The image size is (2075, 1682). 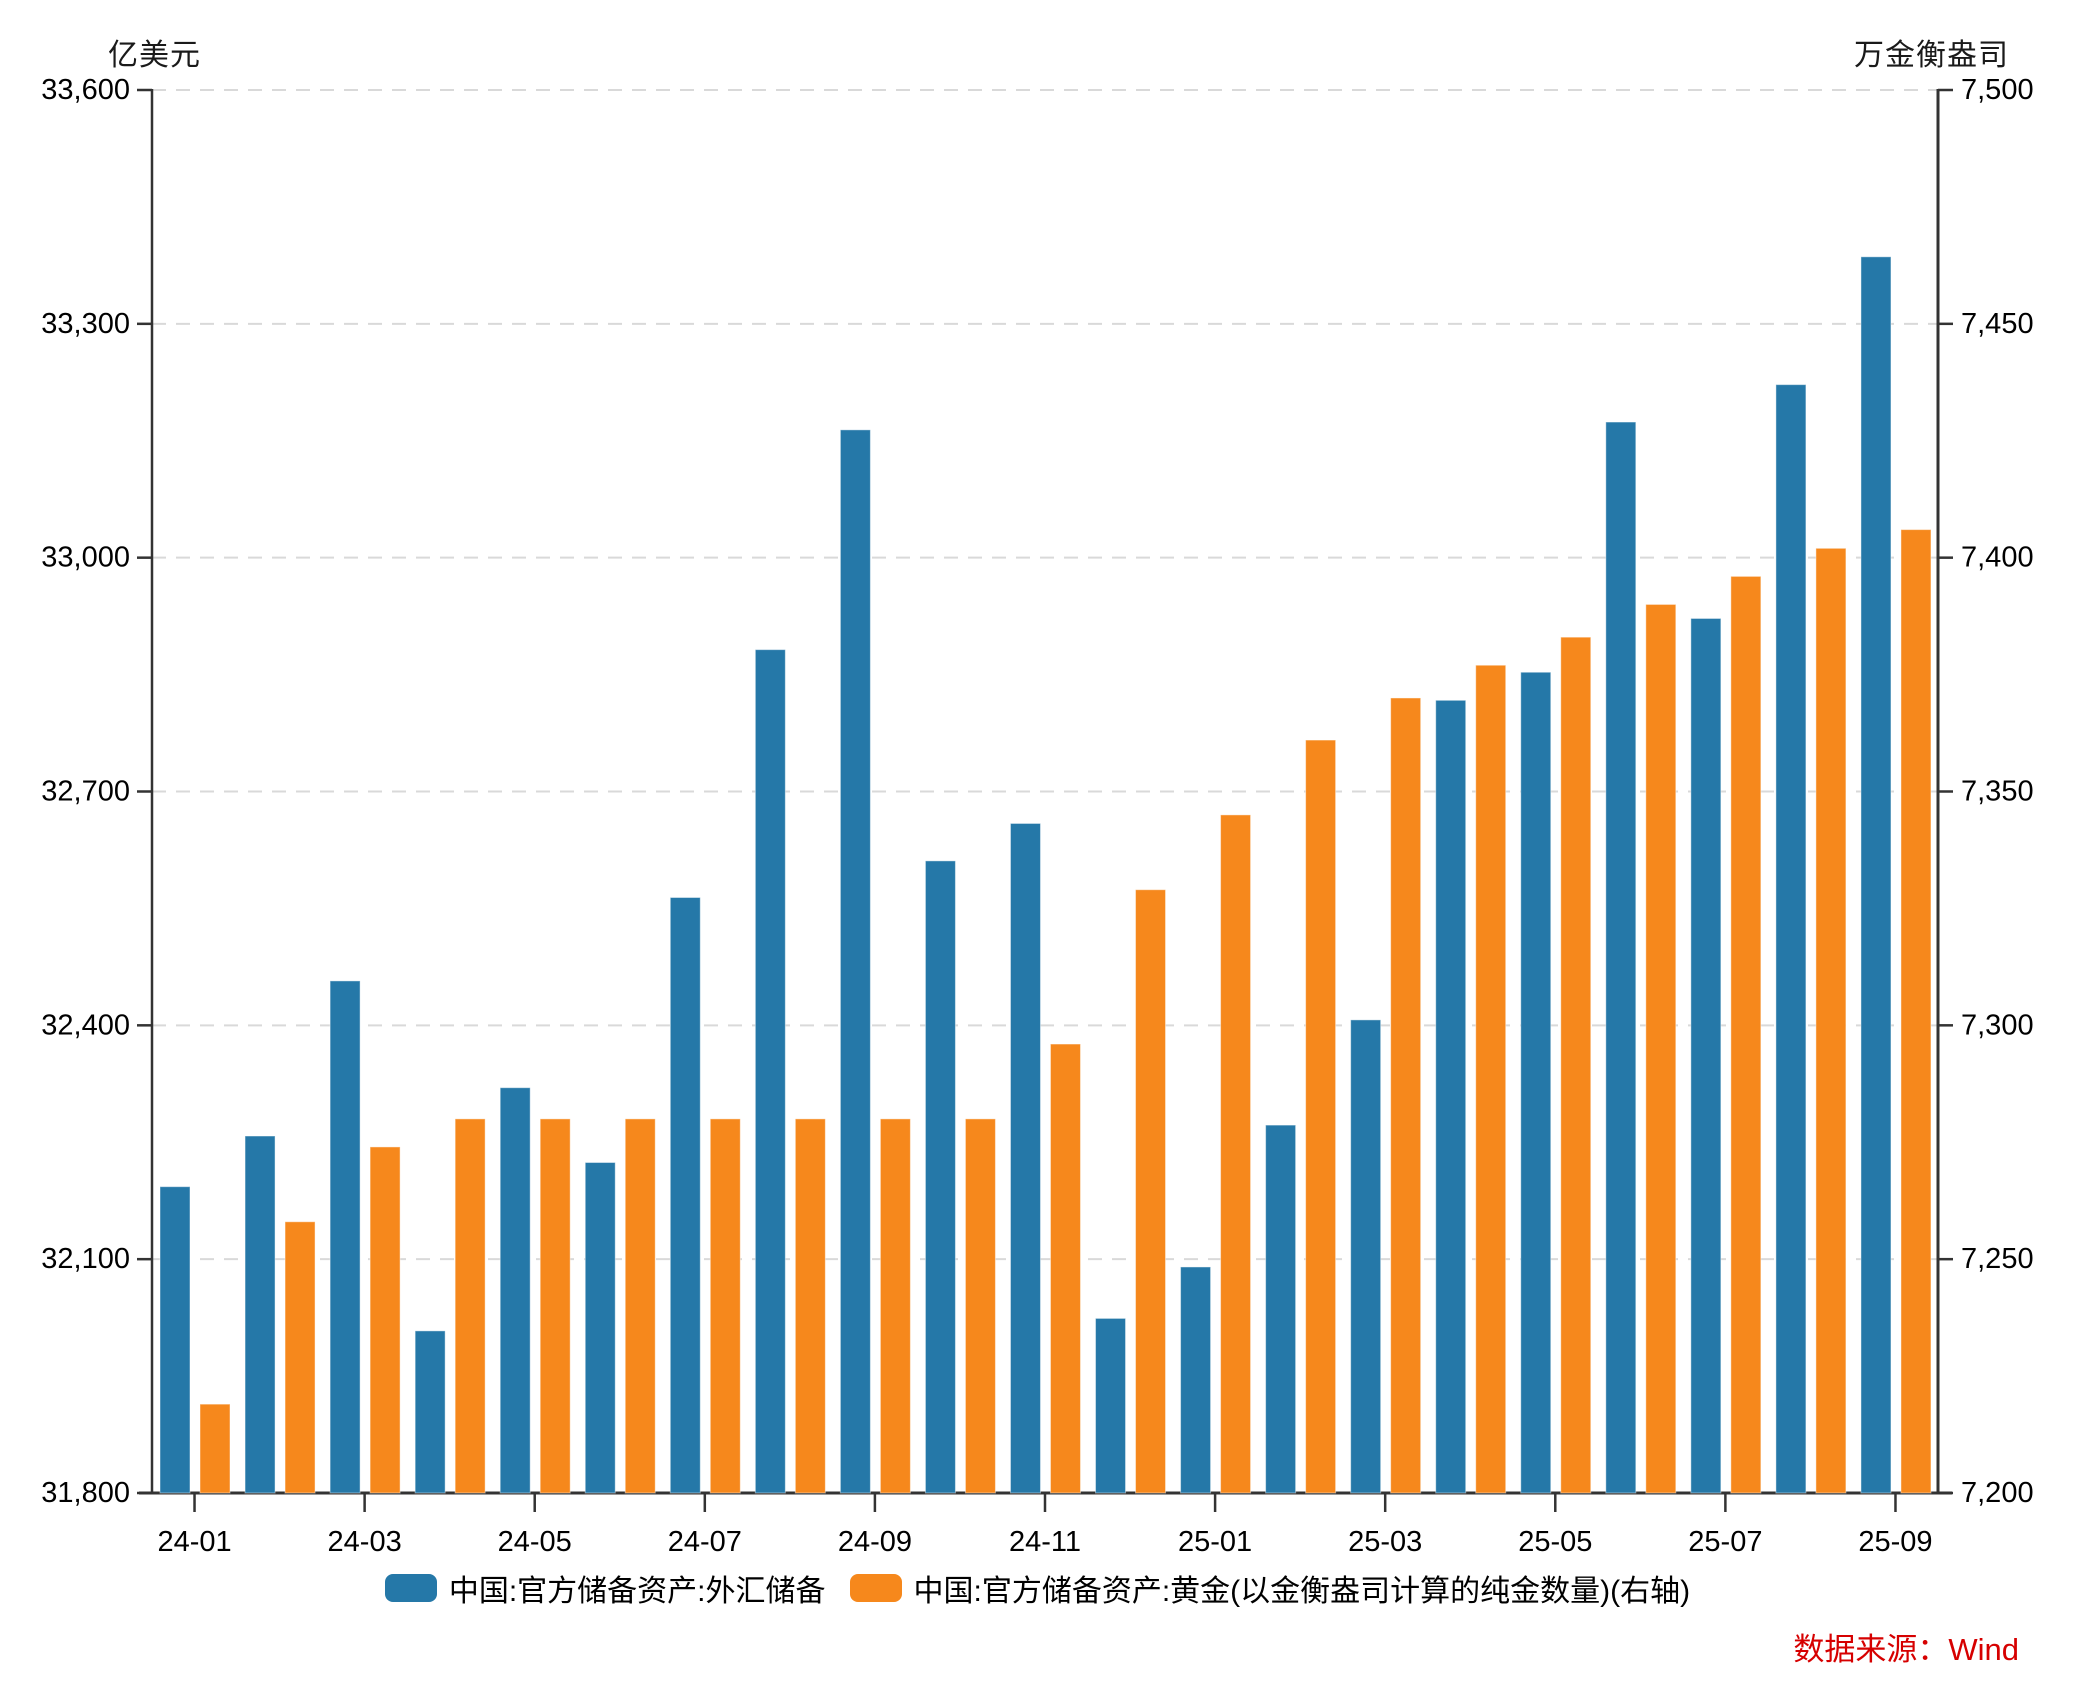 What do you see at coordinates (85, 1259) in the screenshot?
I see `left-axis-tick-label: 32,100` at bounding box center [85, 1259].